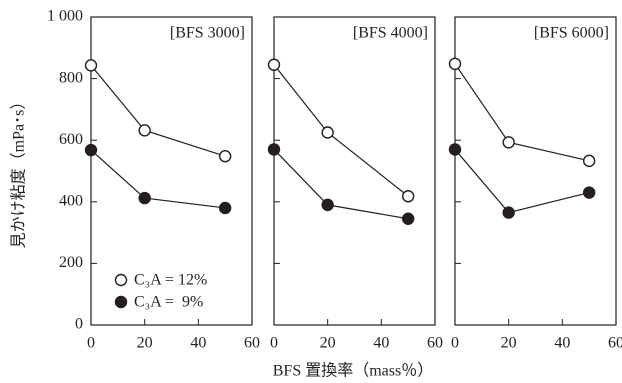  Describe the element at coordinates (65, 16) in the screenshot. I see `y-tick-label: 1 000` at that location.